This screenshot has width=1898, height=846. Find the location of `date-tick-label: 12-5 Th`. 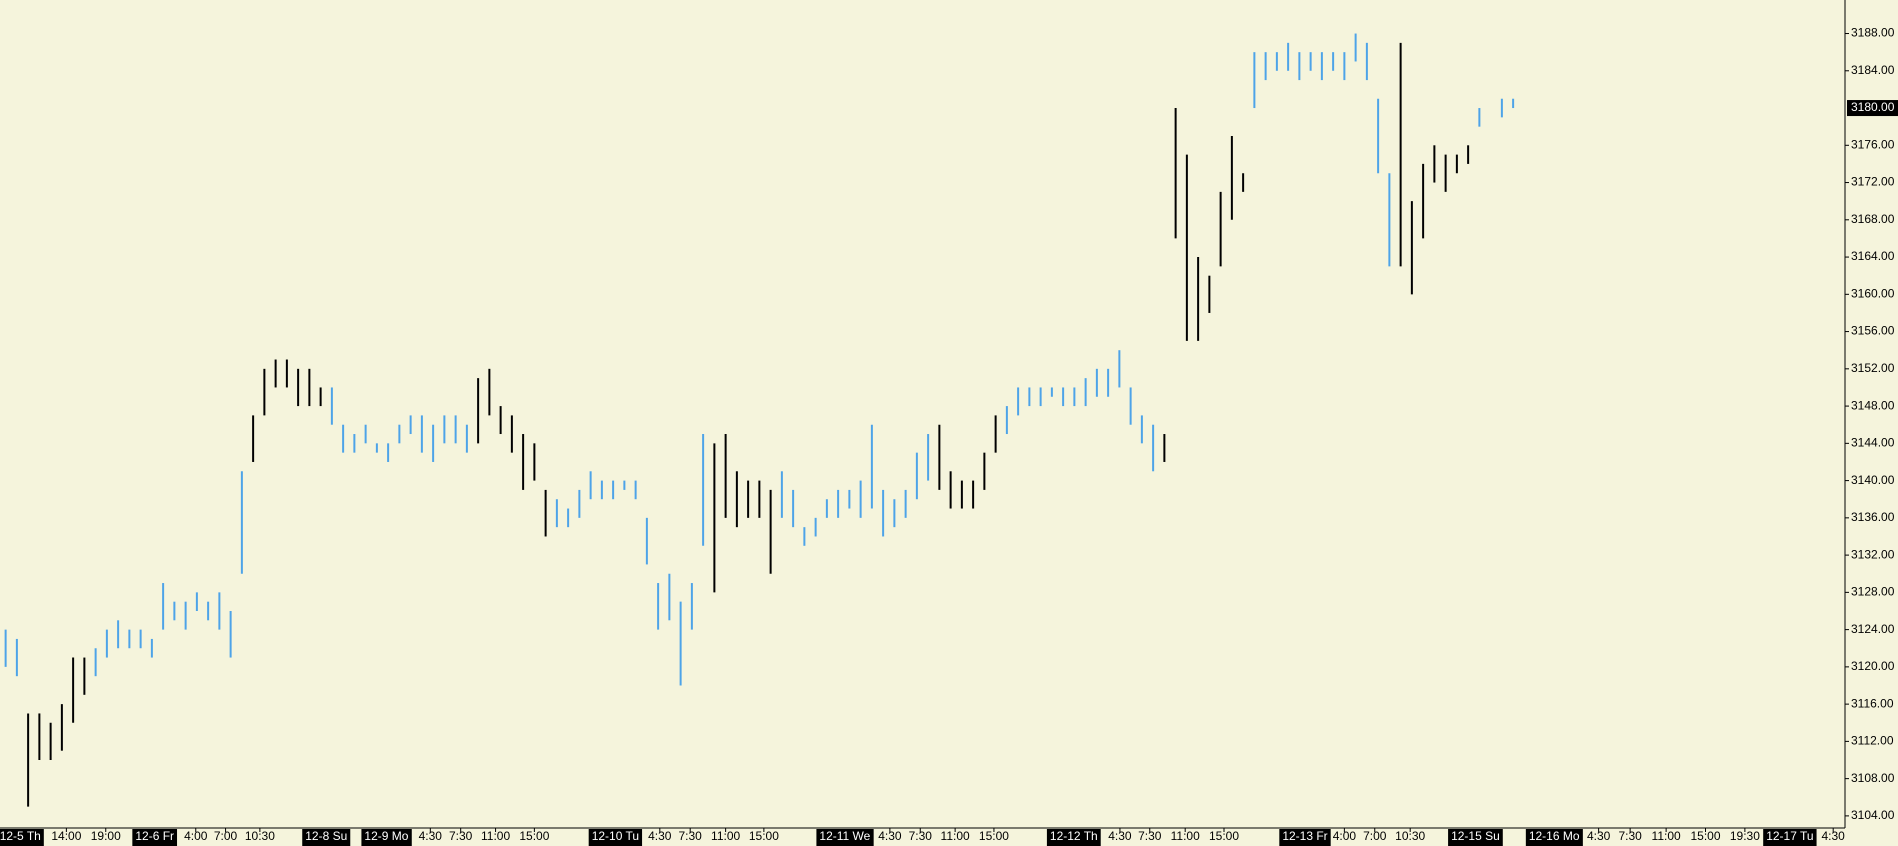

date-tick-label: 12-5 Th is located at coordinates (20, 836).